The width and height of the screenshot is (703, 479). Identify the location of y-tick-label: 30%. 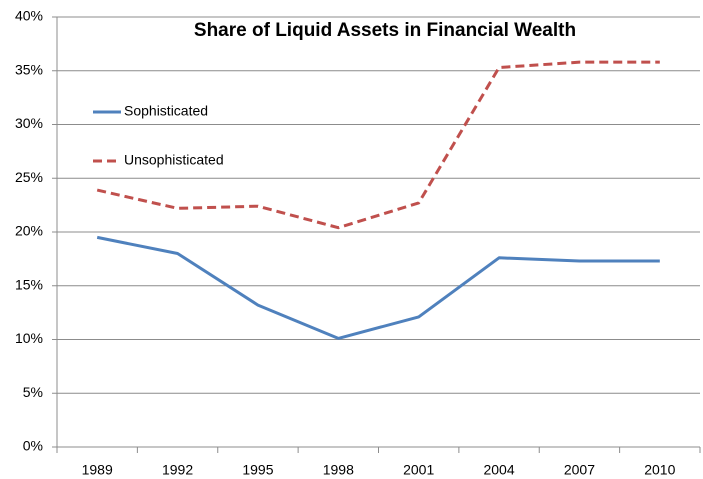
(29, 123).